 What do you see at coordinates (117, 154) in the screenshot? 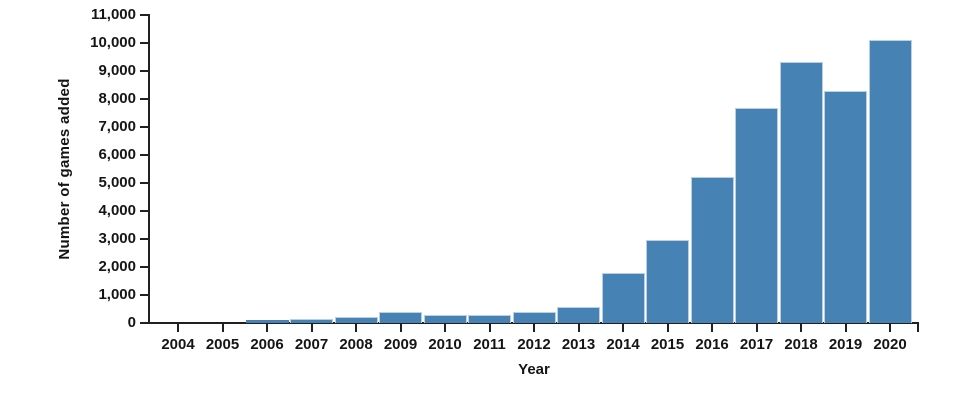
I see `y-tick-label: 6,000` at bounding box center [117, 154].